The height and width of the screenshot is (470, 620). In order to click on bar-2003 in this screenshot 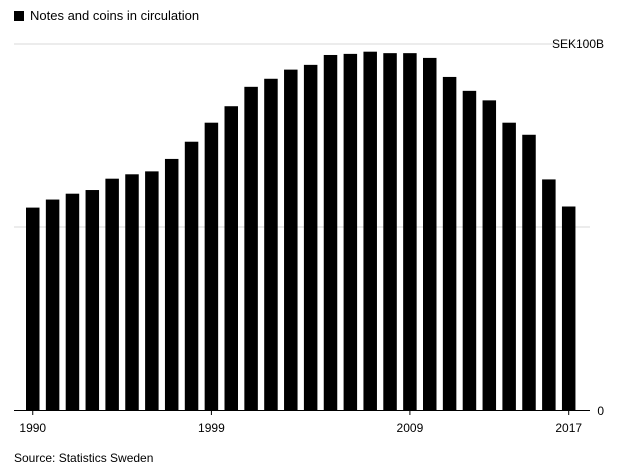, I will do `click(291, 240)`.